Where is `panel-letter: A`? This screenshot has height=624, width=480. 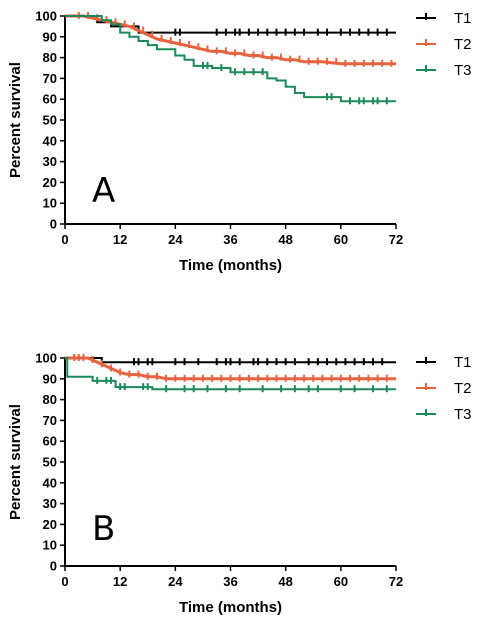 panel-letter: A is located at coordinates (103, 191).